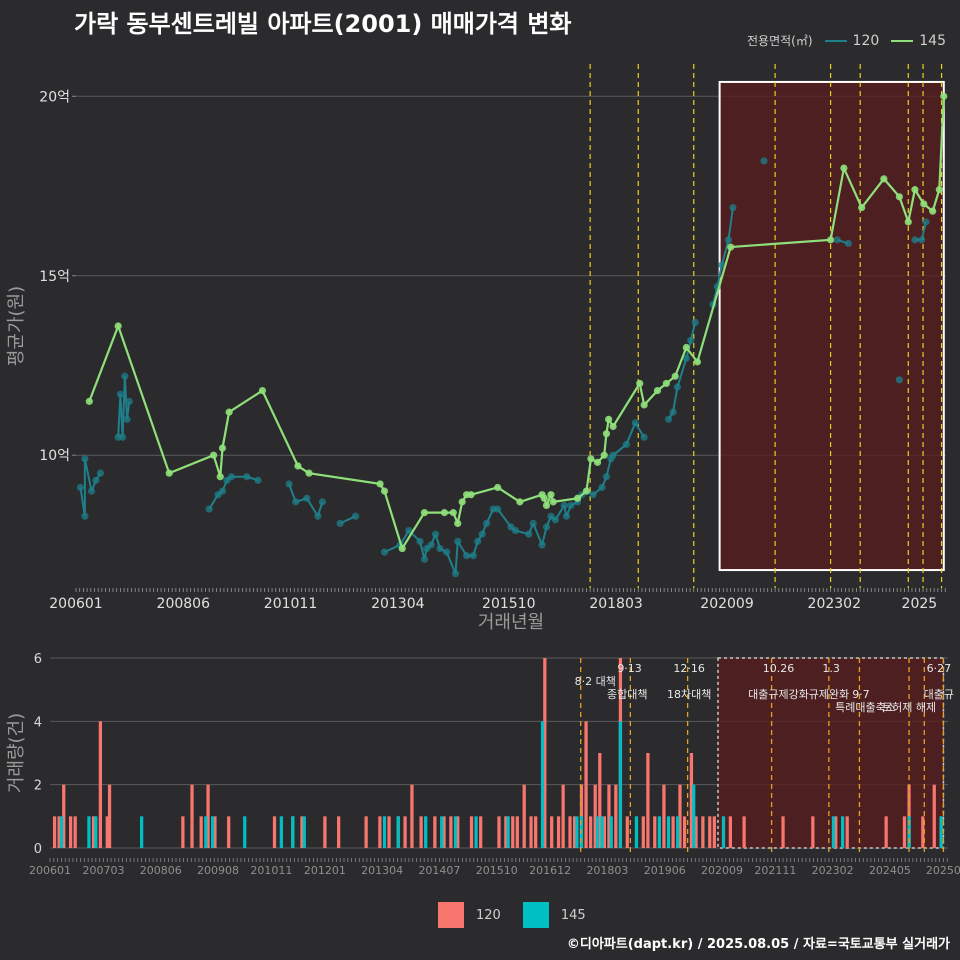 The width and height of the screenshot is (960, 960). Describe the element at coordinates (398, 604) in the screenshot. I see `x-tick-label: 201304` at that location.